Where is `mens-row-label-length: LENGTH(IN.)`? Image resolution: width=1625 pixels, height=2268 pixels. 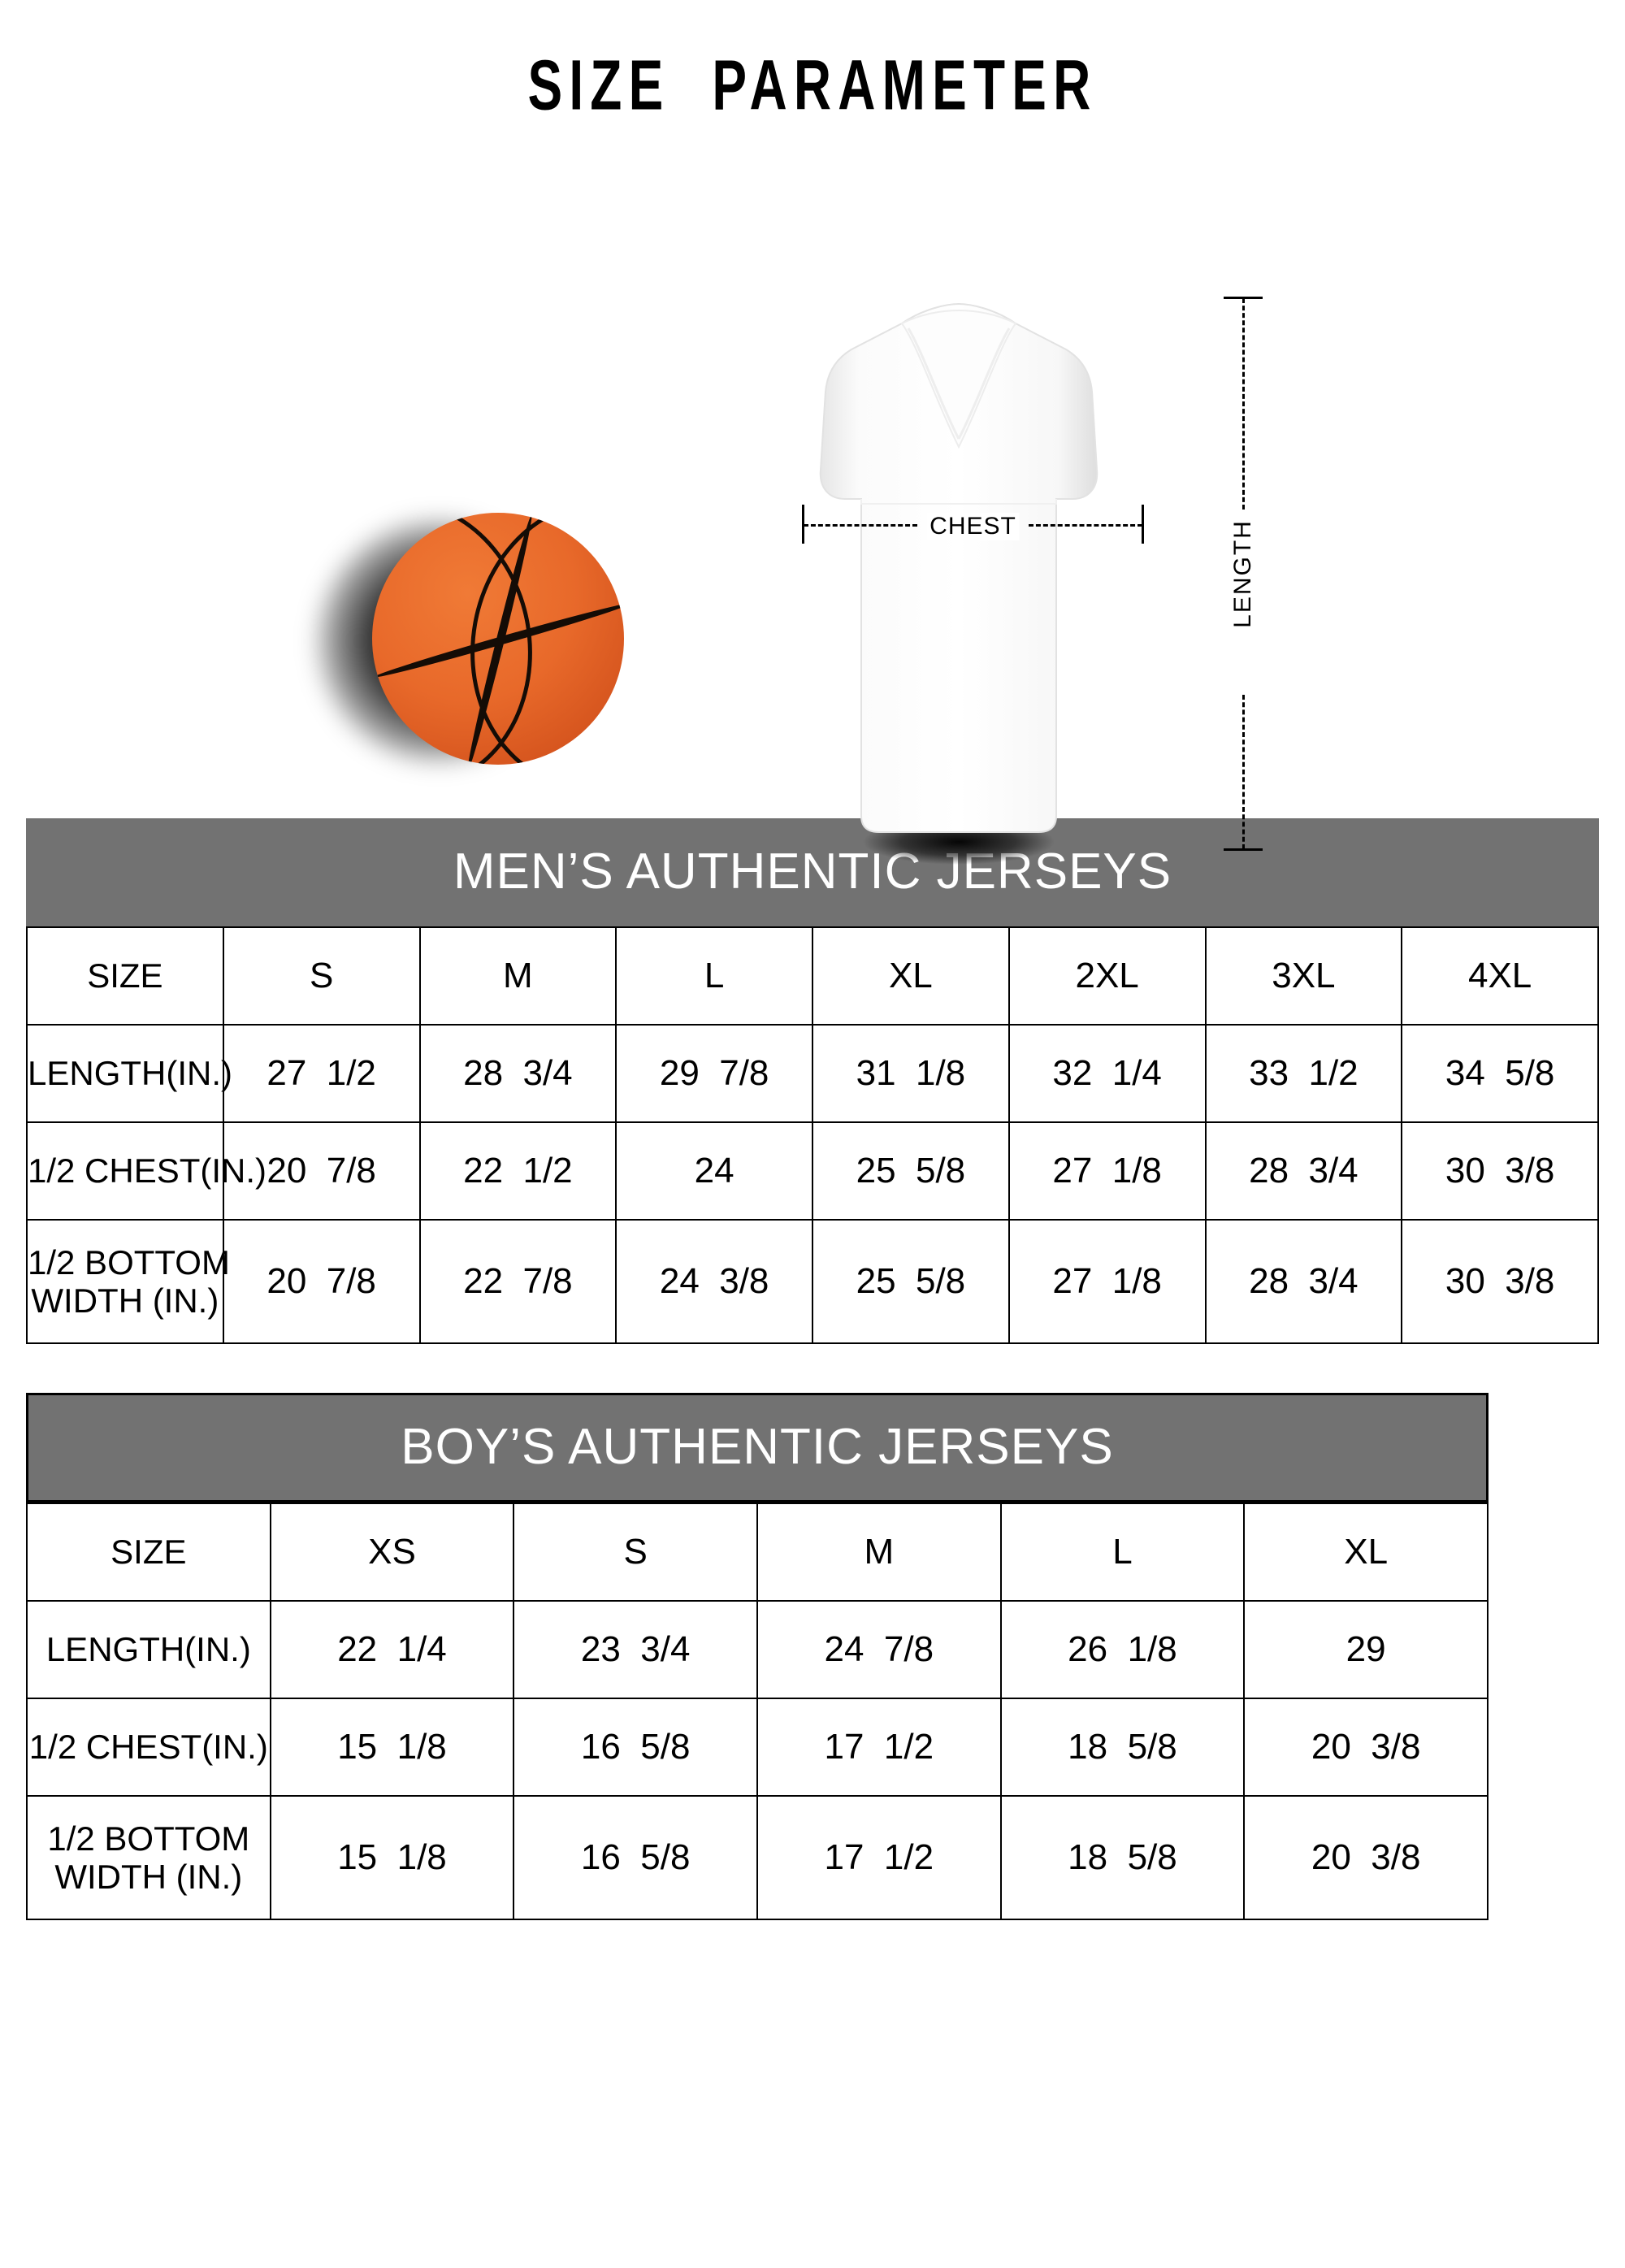 mens-row-label-length: LENGTH(IN.) is located at coordinates (129, 1073).